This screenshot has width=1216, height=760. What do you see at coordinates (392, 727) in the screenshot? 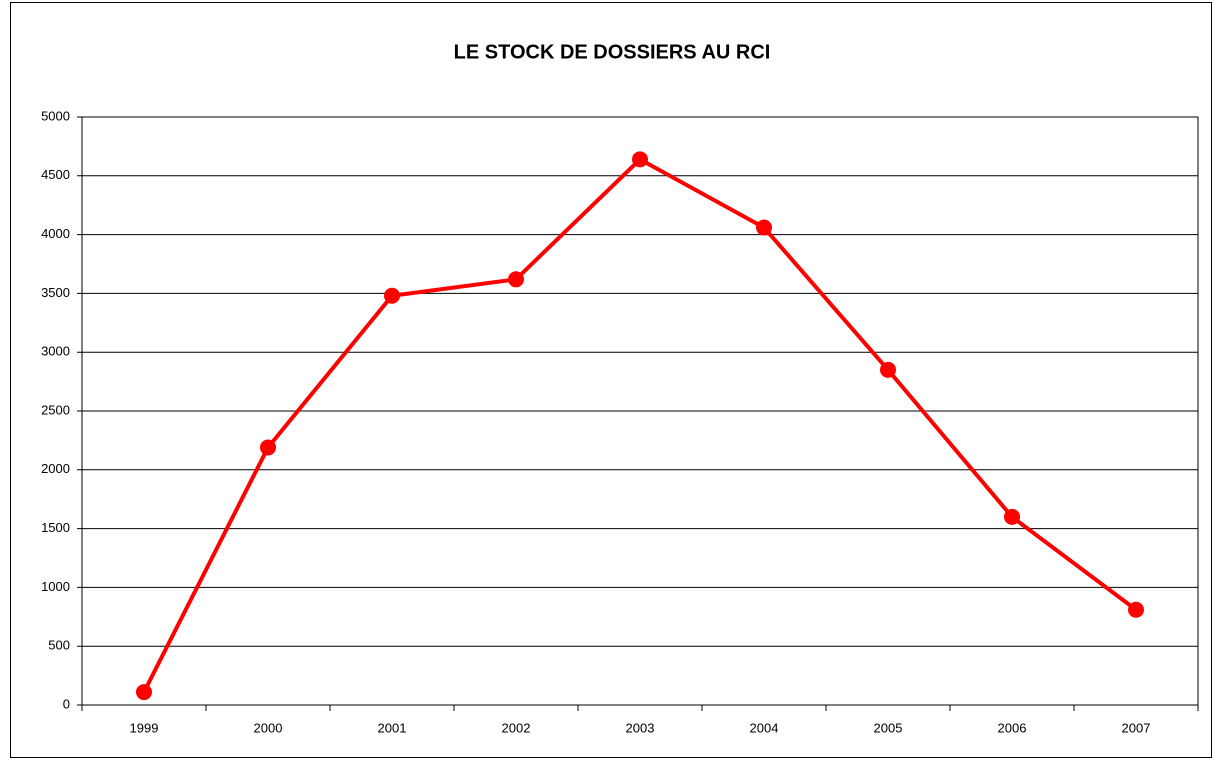
I see `x-tick-label: 2001` at bounding box center [392, 727].